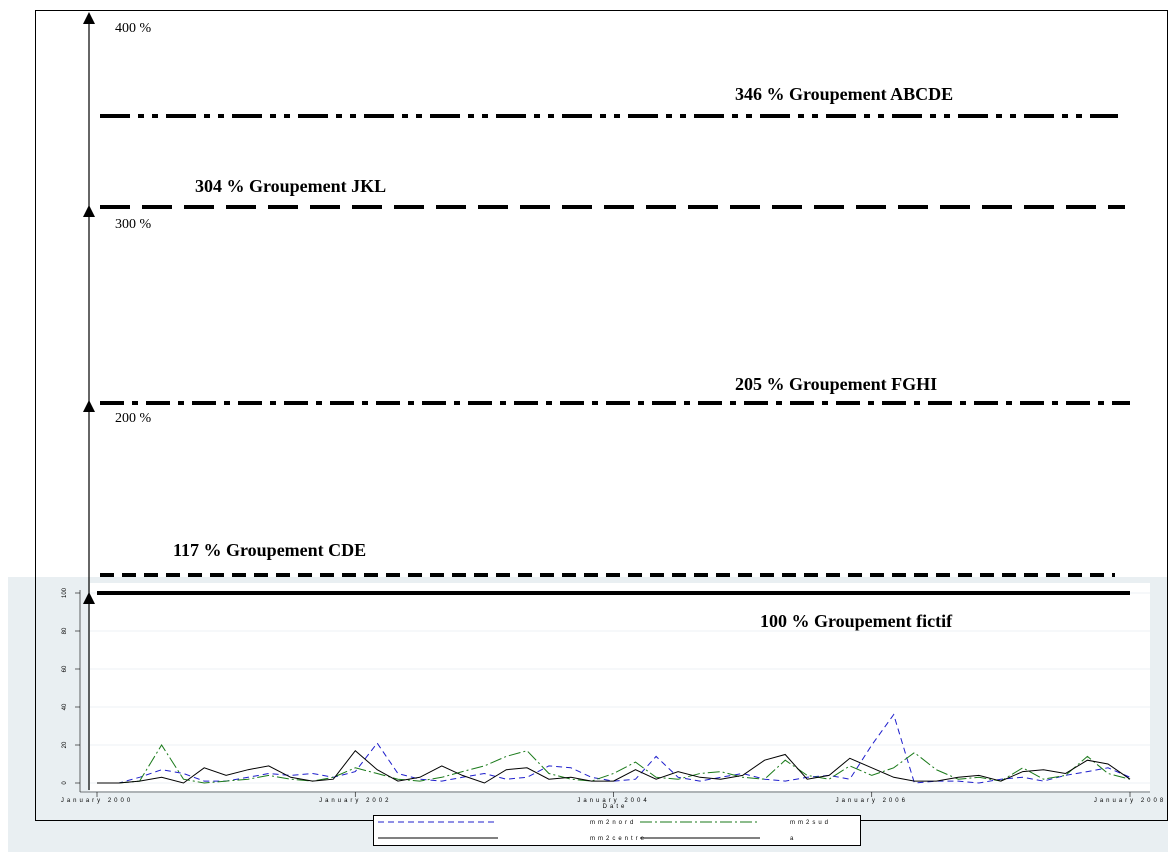  Describe the element at coordinates (856, 621) in the screenshot. I see `level-label: 100 % Groupement fictif` at that location.